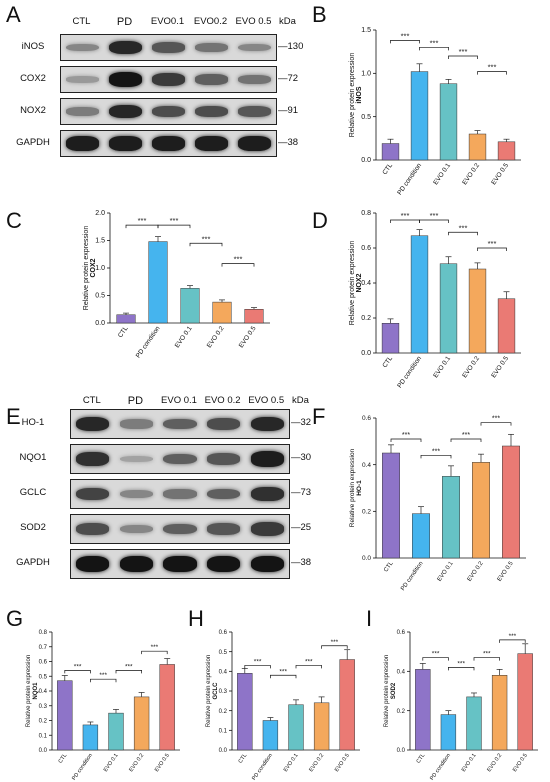  What do you see at coordinates (223, 732) in the screenshot?
I see `y-tick-label: 0.1` at bounding box center [223, 732].